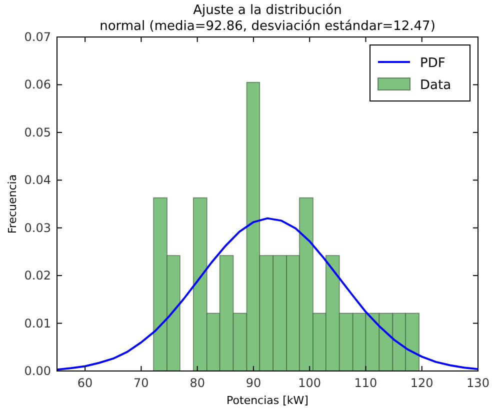 This screenshot has height=409, width=494. I want to click on legend-label: Data, so click(436, 85).